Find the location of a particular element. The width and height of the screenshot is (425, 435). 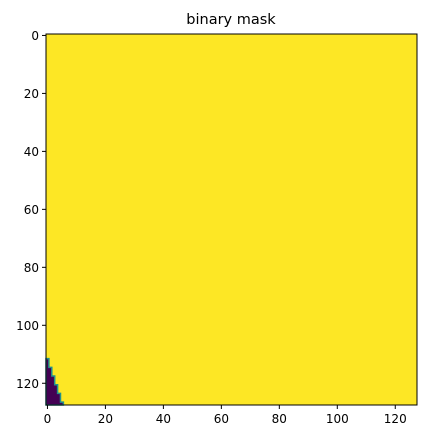

x-tick-label: 40 is located at coordinates (163, 419).